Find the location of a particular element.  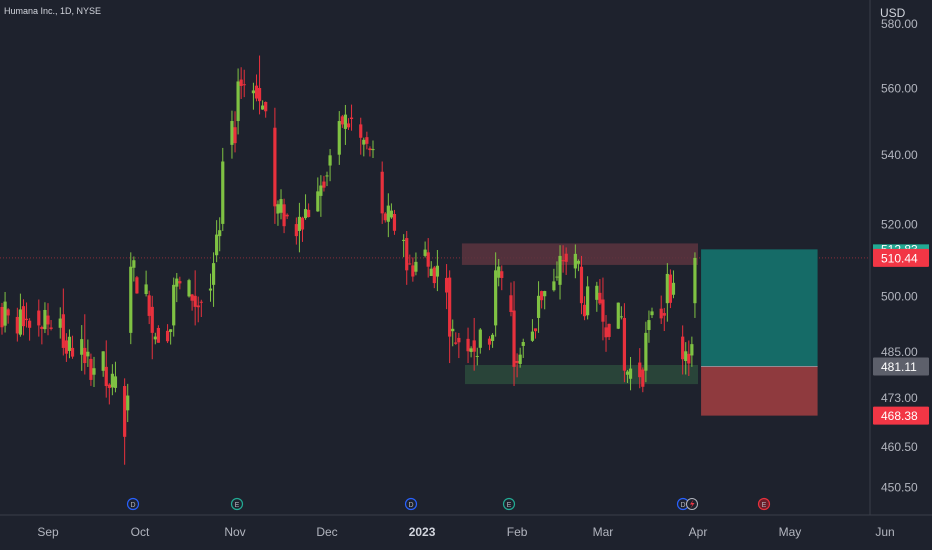

earnings-marker-circle is located at coordinates (764, 504).